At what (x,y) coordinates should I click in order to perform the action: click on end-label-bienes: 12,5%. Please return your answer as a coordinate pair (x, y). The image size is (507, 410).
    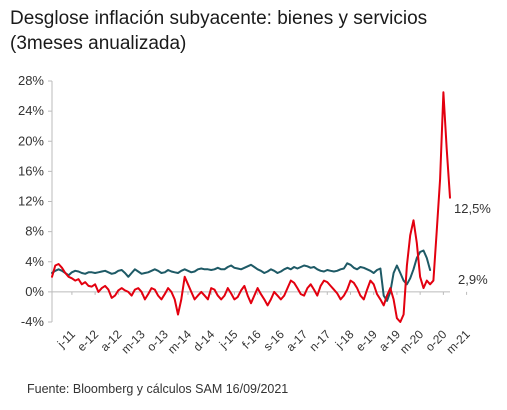
    Looking at the image, I should click on (472, 208).